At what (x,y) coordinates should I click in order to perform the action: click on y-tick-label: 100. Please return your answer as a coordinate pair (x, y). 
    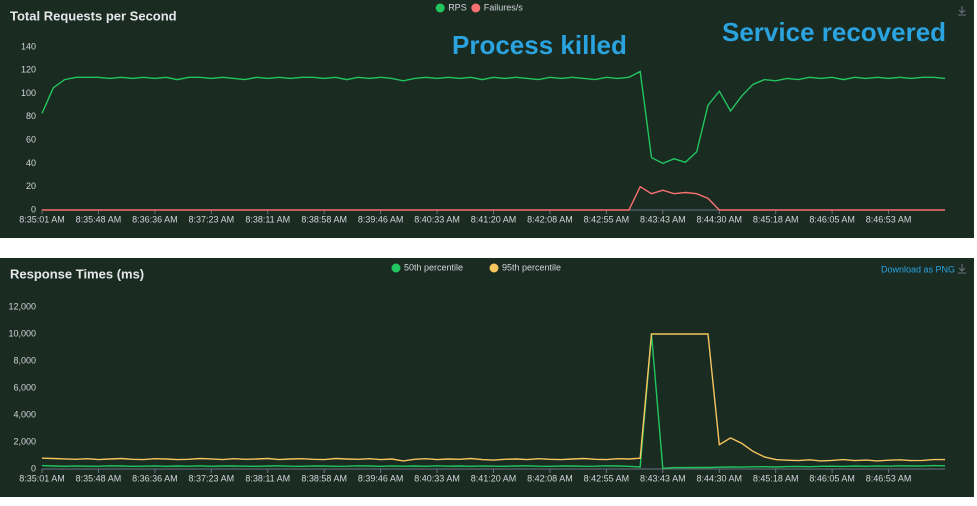
    Looking at the image, I should click on (28, 93).